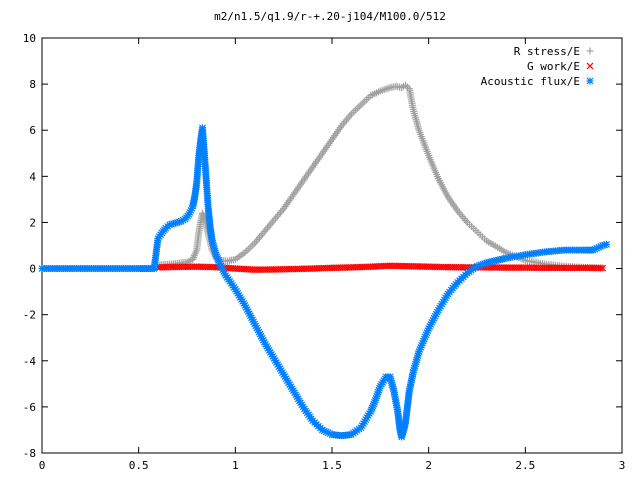 This screenshot has height=480, width=640. I want to click on chart-title: m2/n1.5/q1.9/r-+.20-j104/M100.0/512, so click(330, 16).